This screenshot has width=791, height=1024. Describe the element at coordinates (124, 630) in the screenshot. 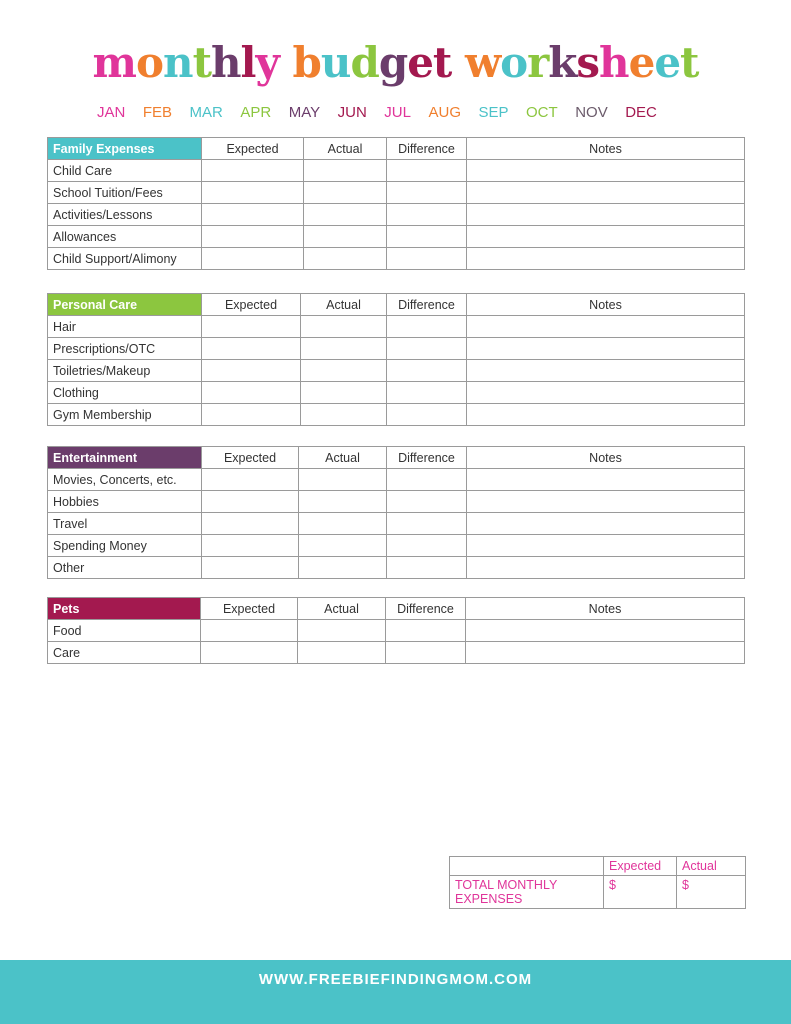

I see `row-label: Food` at that location.